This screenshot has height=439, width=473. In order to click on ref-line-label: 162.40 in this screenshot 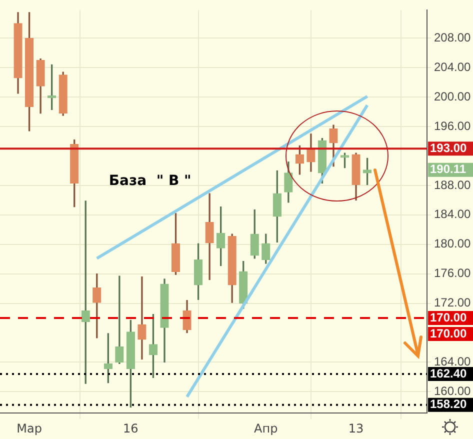, I will do `click(449, 373)`.